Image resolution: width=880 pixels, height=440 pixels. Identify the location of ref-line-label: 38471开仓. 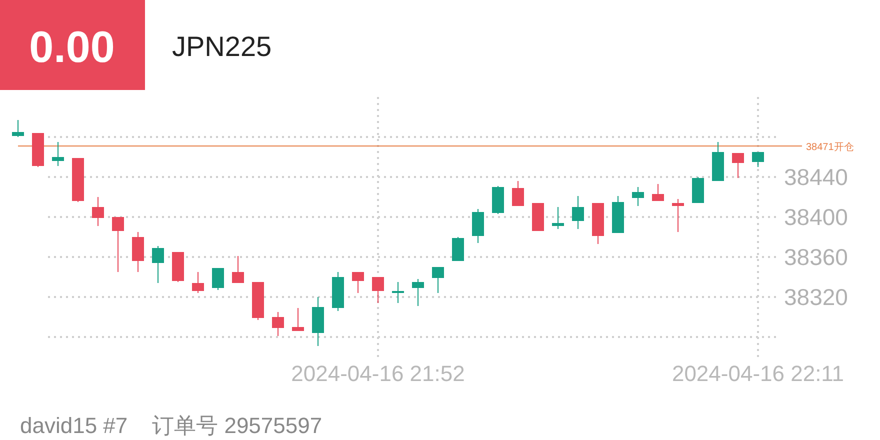
(830, 147).